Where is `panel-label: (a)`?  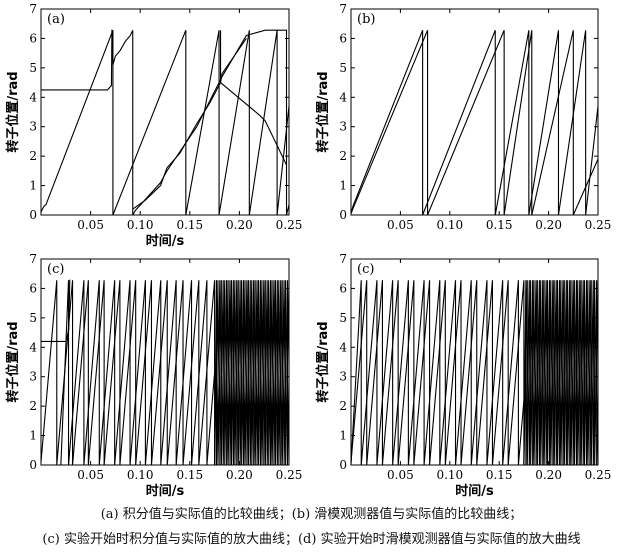 panel-label: (a) is located at coordinates (56, 19).